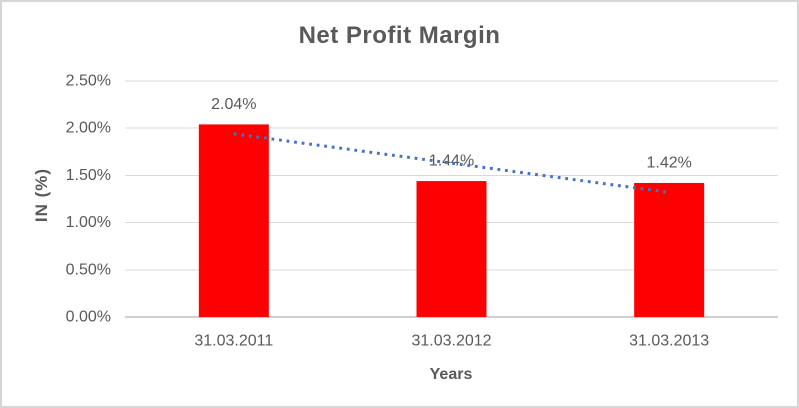 Image resolution: width=799 pixels, height=408 pixels. I want to click on x-tick-label: 31.03.2012, so click(451, 341).